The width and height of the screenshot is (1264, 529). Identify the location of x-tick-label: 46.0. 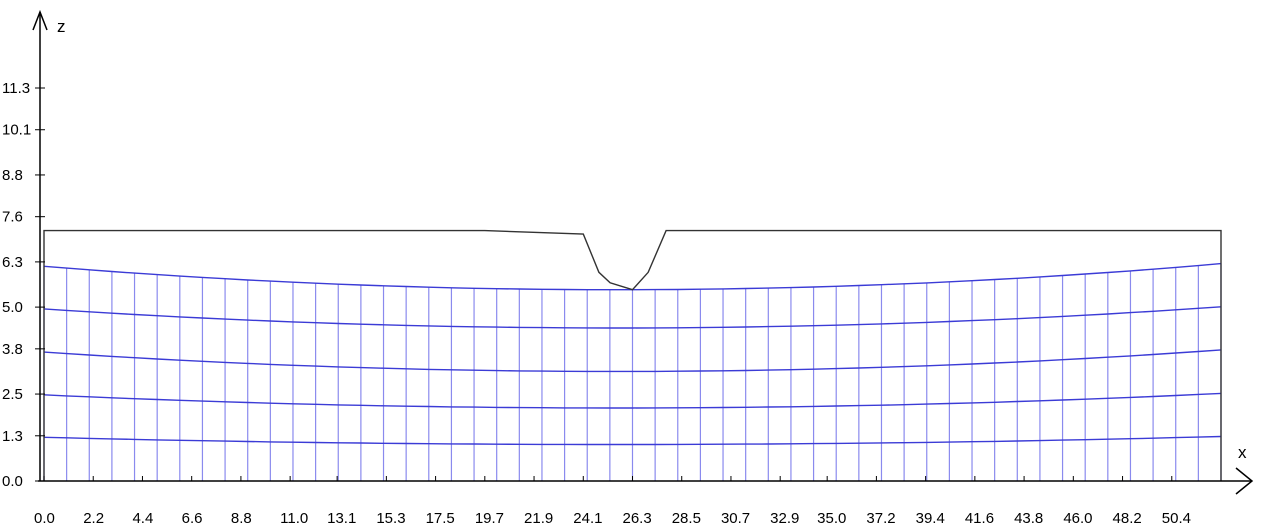
(1077, 518).